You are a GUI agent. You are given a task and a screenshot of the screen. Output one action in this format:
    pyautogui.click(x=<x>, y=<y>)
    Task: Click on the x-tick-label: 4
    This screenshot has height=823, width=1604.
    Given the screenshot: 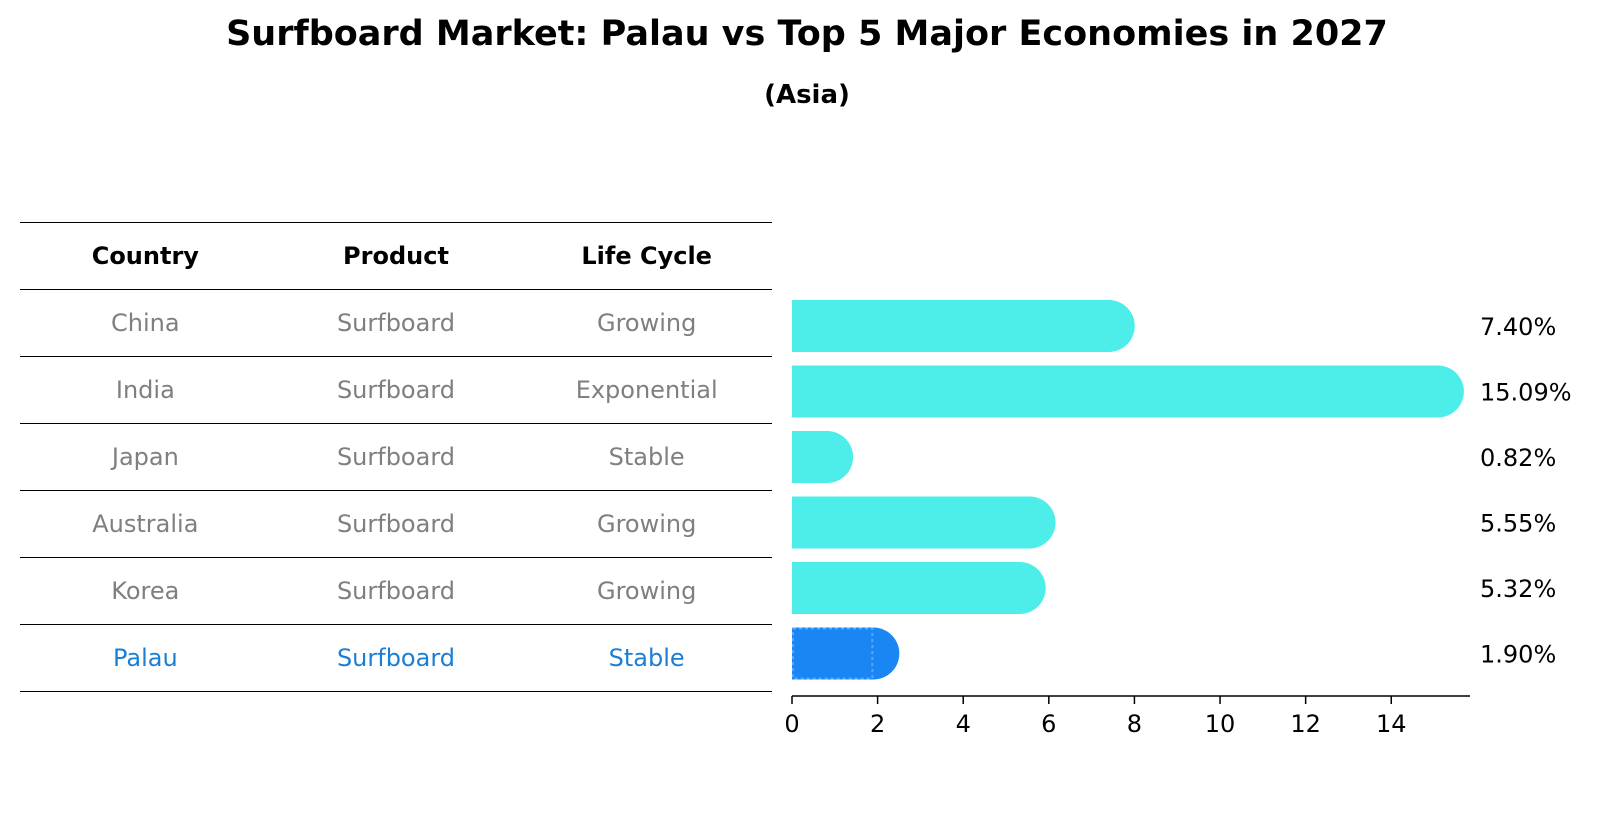 What is the action you would take?
    pyautogui.click(x=963, y=724)
    